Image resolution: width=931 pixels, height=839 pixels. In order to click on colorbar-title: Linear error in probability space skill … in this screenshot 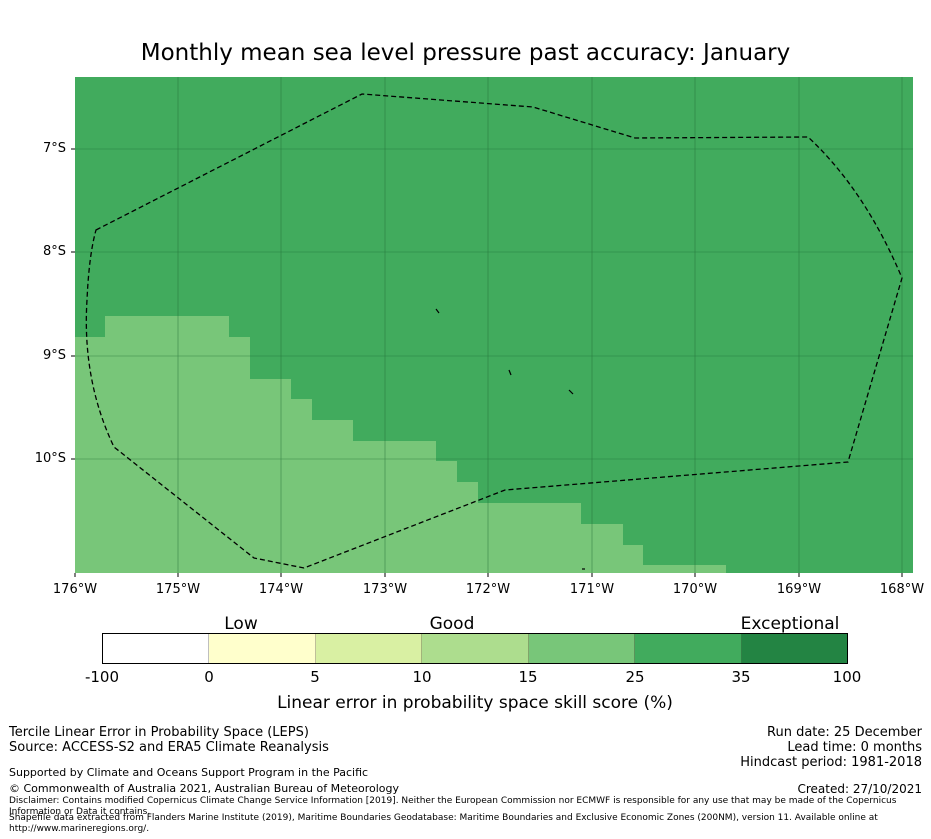, I will do `click(475, 703)`.